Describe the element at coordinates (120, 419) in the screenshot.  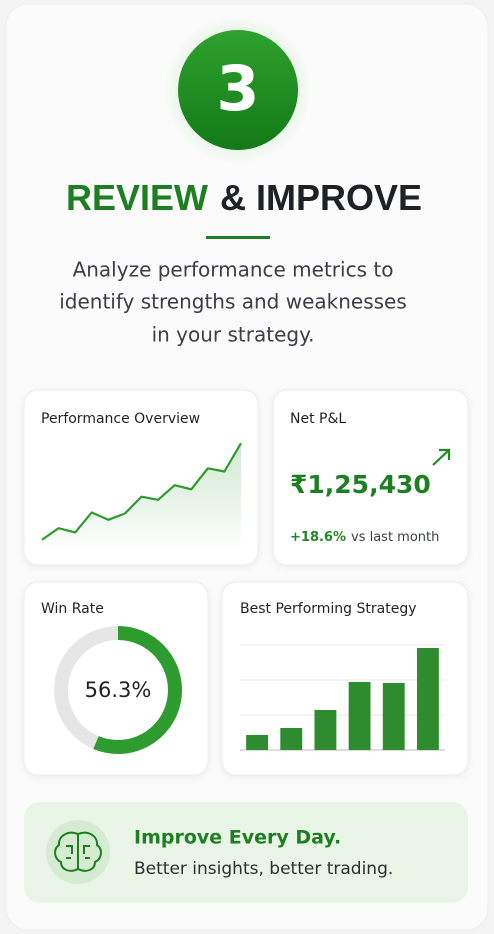
I see `card-title: Performance Overview` at that location.